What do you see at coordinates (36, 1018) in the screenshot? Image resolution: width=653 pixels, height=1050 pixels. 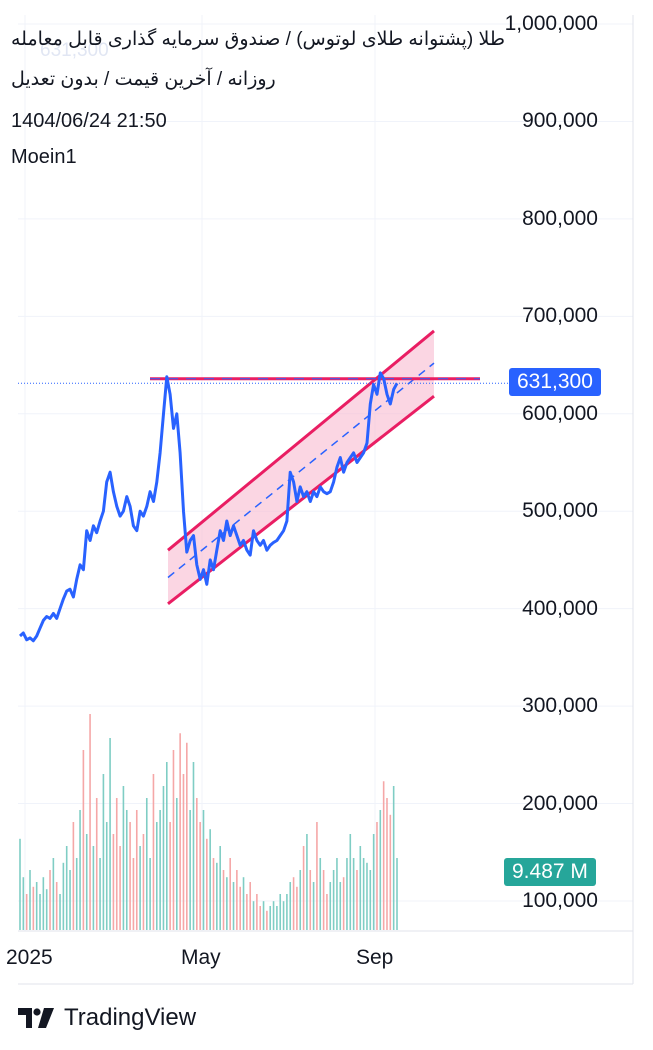 I see `tradingview-logo-icon` at bounding box center [36, 1018].